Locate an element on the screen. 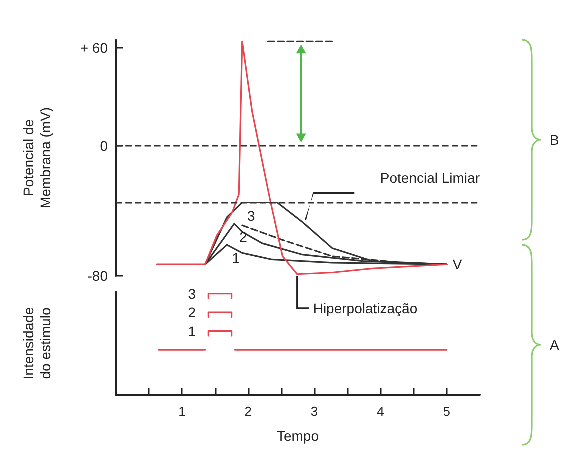  y-tick-label: 3 is located at coordinates (192, 294).